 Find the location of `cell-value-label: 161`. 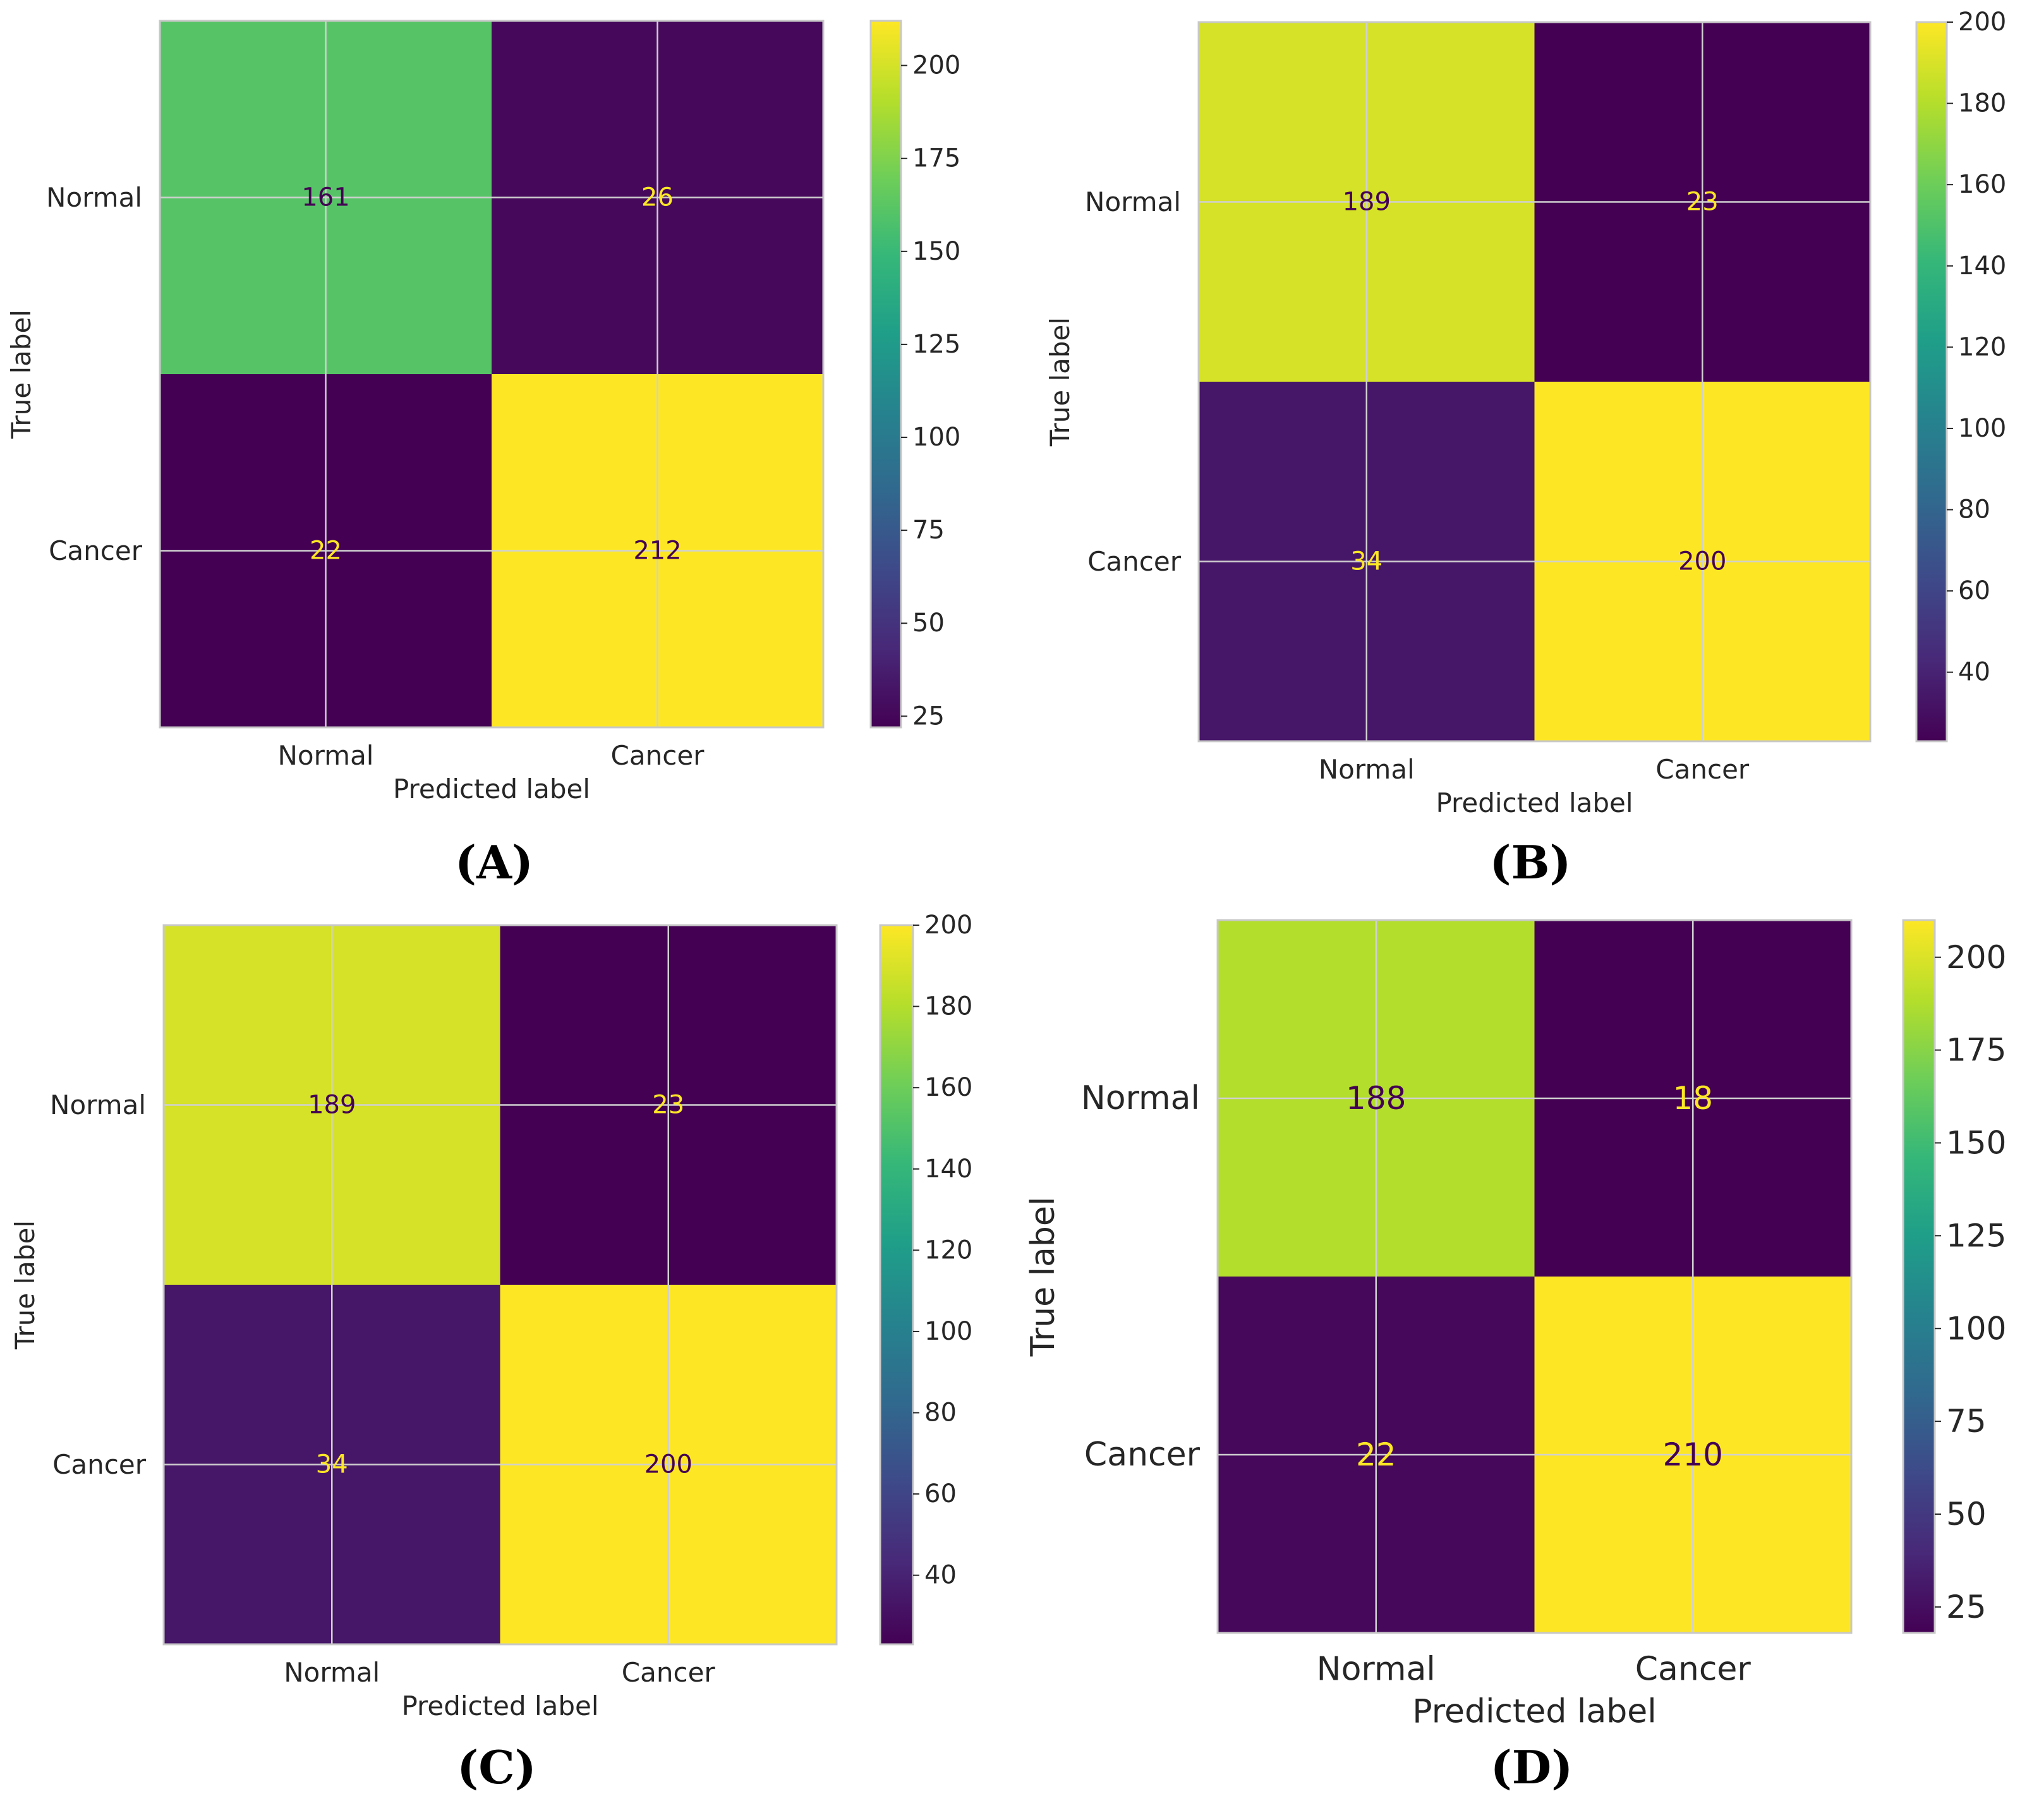

cell-value-label: 161 is located at coordinates (325, 197).